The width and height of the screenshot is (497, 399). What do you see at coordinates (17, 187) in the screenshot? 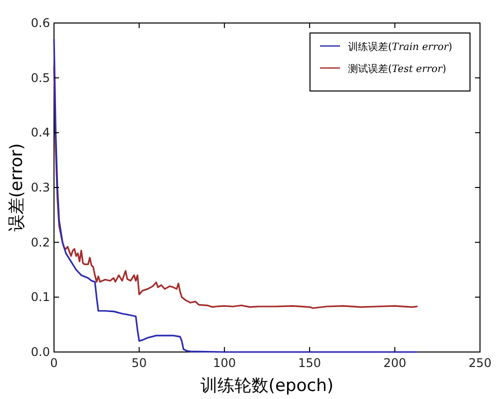
I see `y-axis-title: 误差(error)` at bounding box center [17, 187].